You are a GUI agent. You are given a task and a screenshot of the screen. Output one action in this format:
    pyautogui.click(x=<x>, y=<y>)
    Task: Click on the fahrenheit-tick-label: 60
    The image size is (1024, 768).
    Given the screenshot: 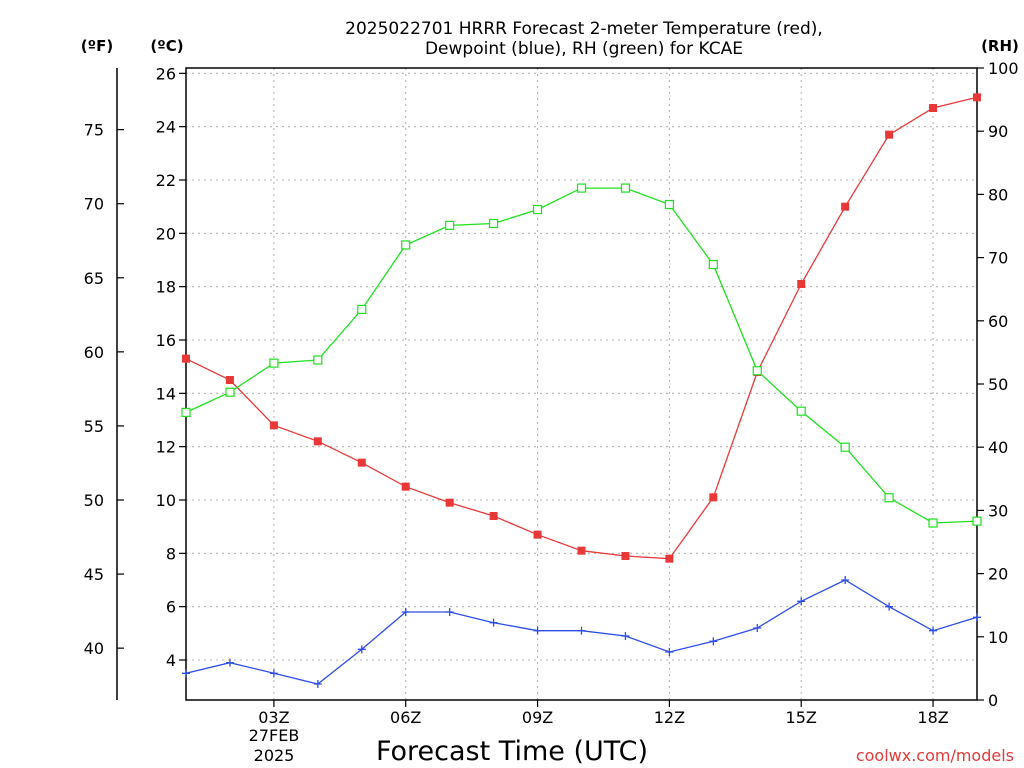 What is the action you would take?
    pyautogui.click(x=94, y=352)
    